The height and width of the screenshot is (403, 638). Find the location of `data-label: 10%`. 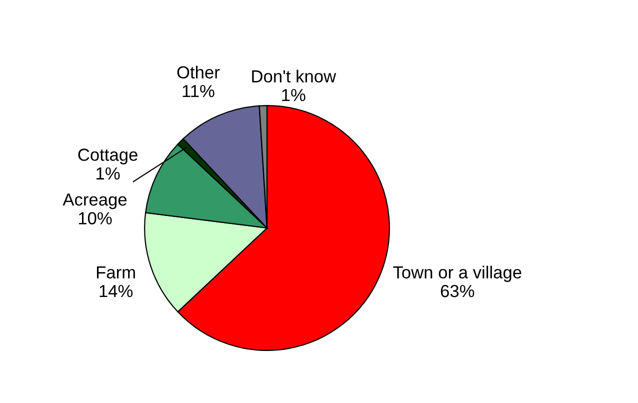

data-label: 10% is located at coordinates (95, 218).